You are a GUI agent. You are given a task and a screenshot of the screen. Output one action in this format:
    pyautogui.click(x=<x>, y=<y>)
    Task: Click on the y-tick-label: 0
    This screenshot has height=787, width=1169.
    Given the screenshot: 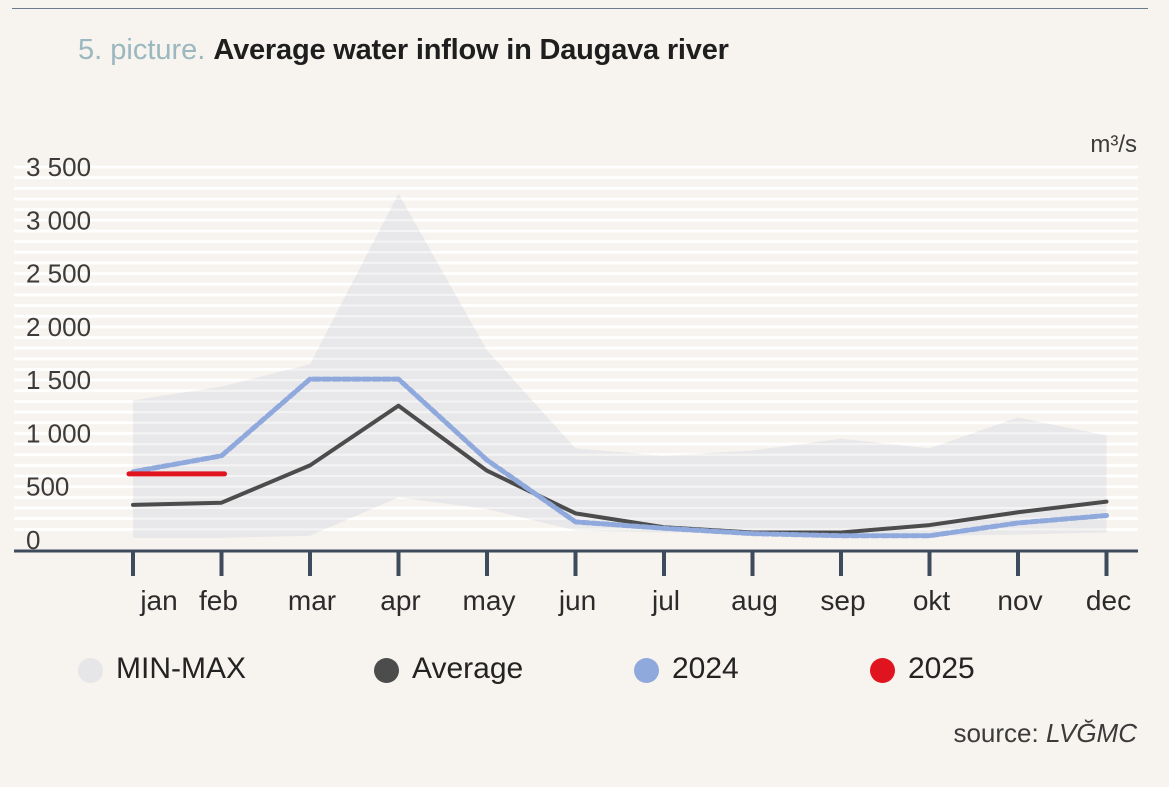 What is the action you would take?
    pyautogui.click(x=33, y=540)
    